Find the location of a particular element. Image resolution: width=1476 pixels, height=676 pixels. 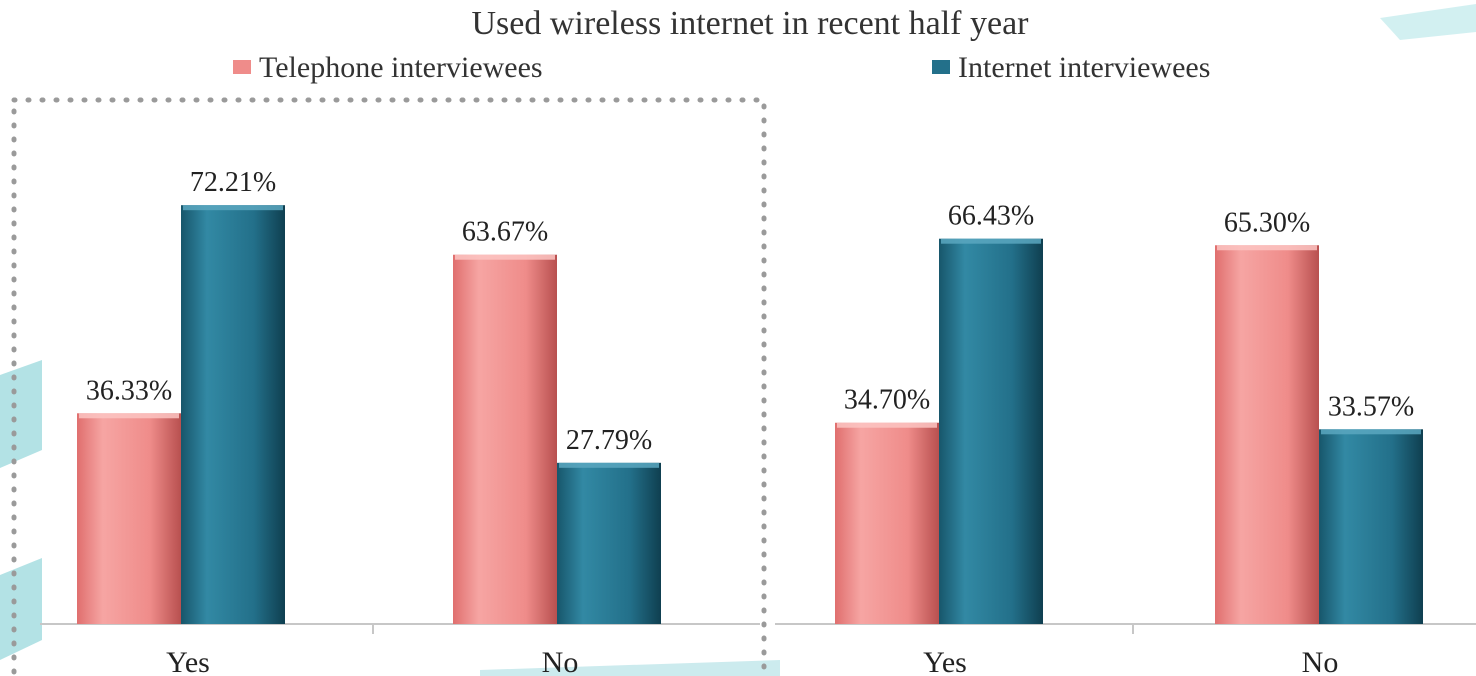

legend-swatch-internet is located at coordinates (941, 67).